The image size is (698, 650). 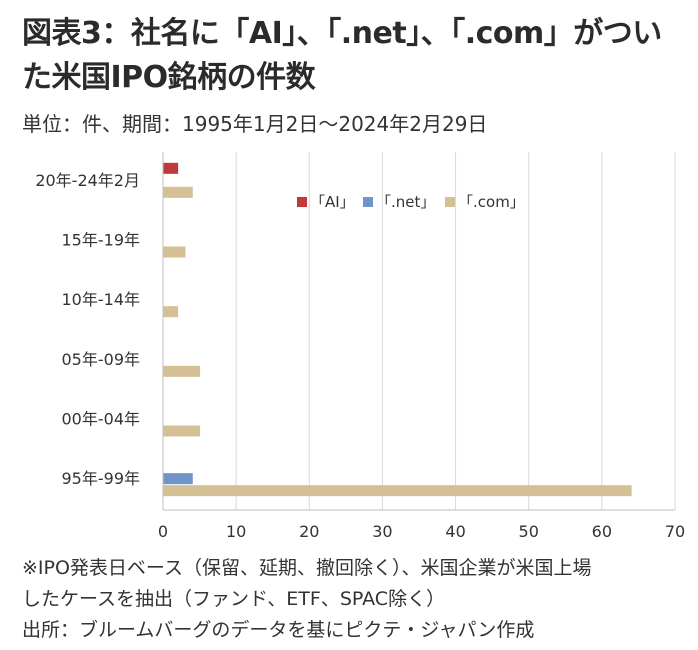 What do you see at coordinates (87, 180) in the screenshot?
I see `y-tick-label: 20年-24年2月` at bounding box center [87, 180].